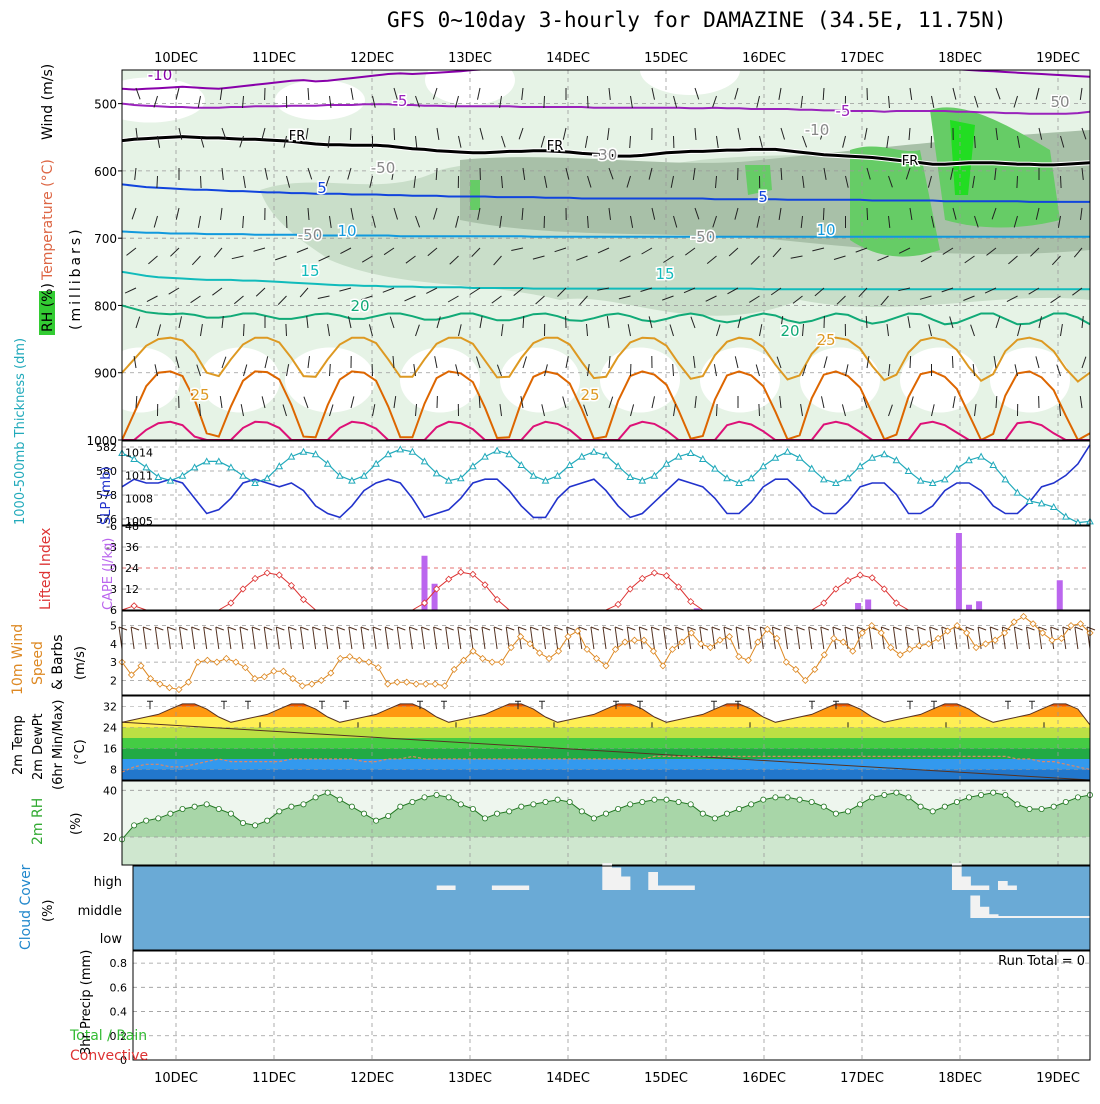 Image resolution: width=1100 pixels, height=1104 pixels. Describe the element at coordinates (606, 591) in the screenshot. I see `lifted-index-line` at that location.